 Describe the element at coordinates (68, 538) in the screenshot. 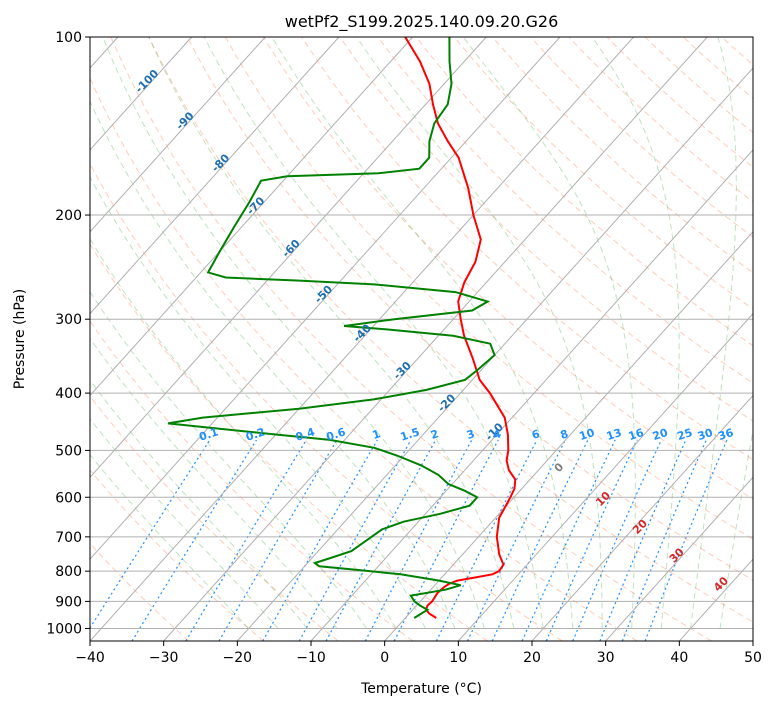

I see `y-tick-label: 700` at that location.